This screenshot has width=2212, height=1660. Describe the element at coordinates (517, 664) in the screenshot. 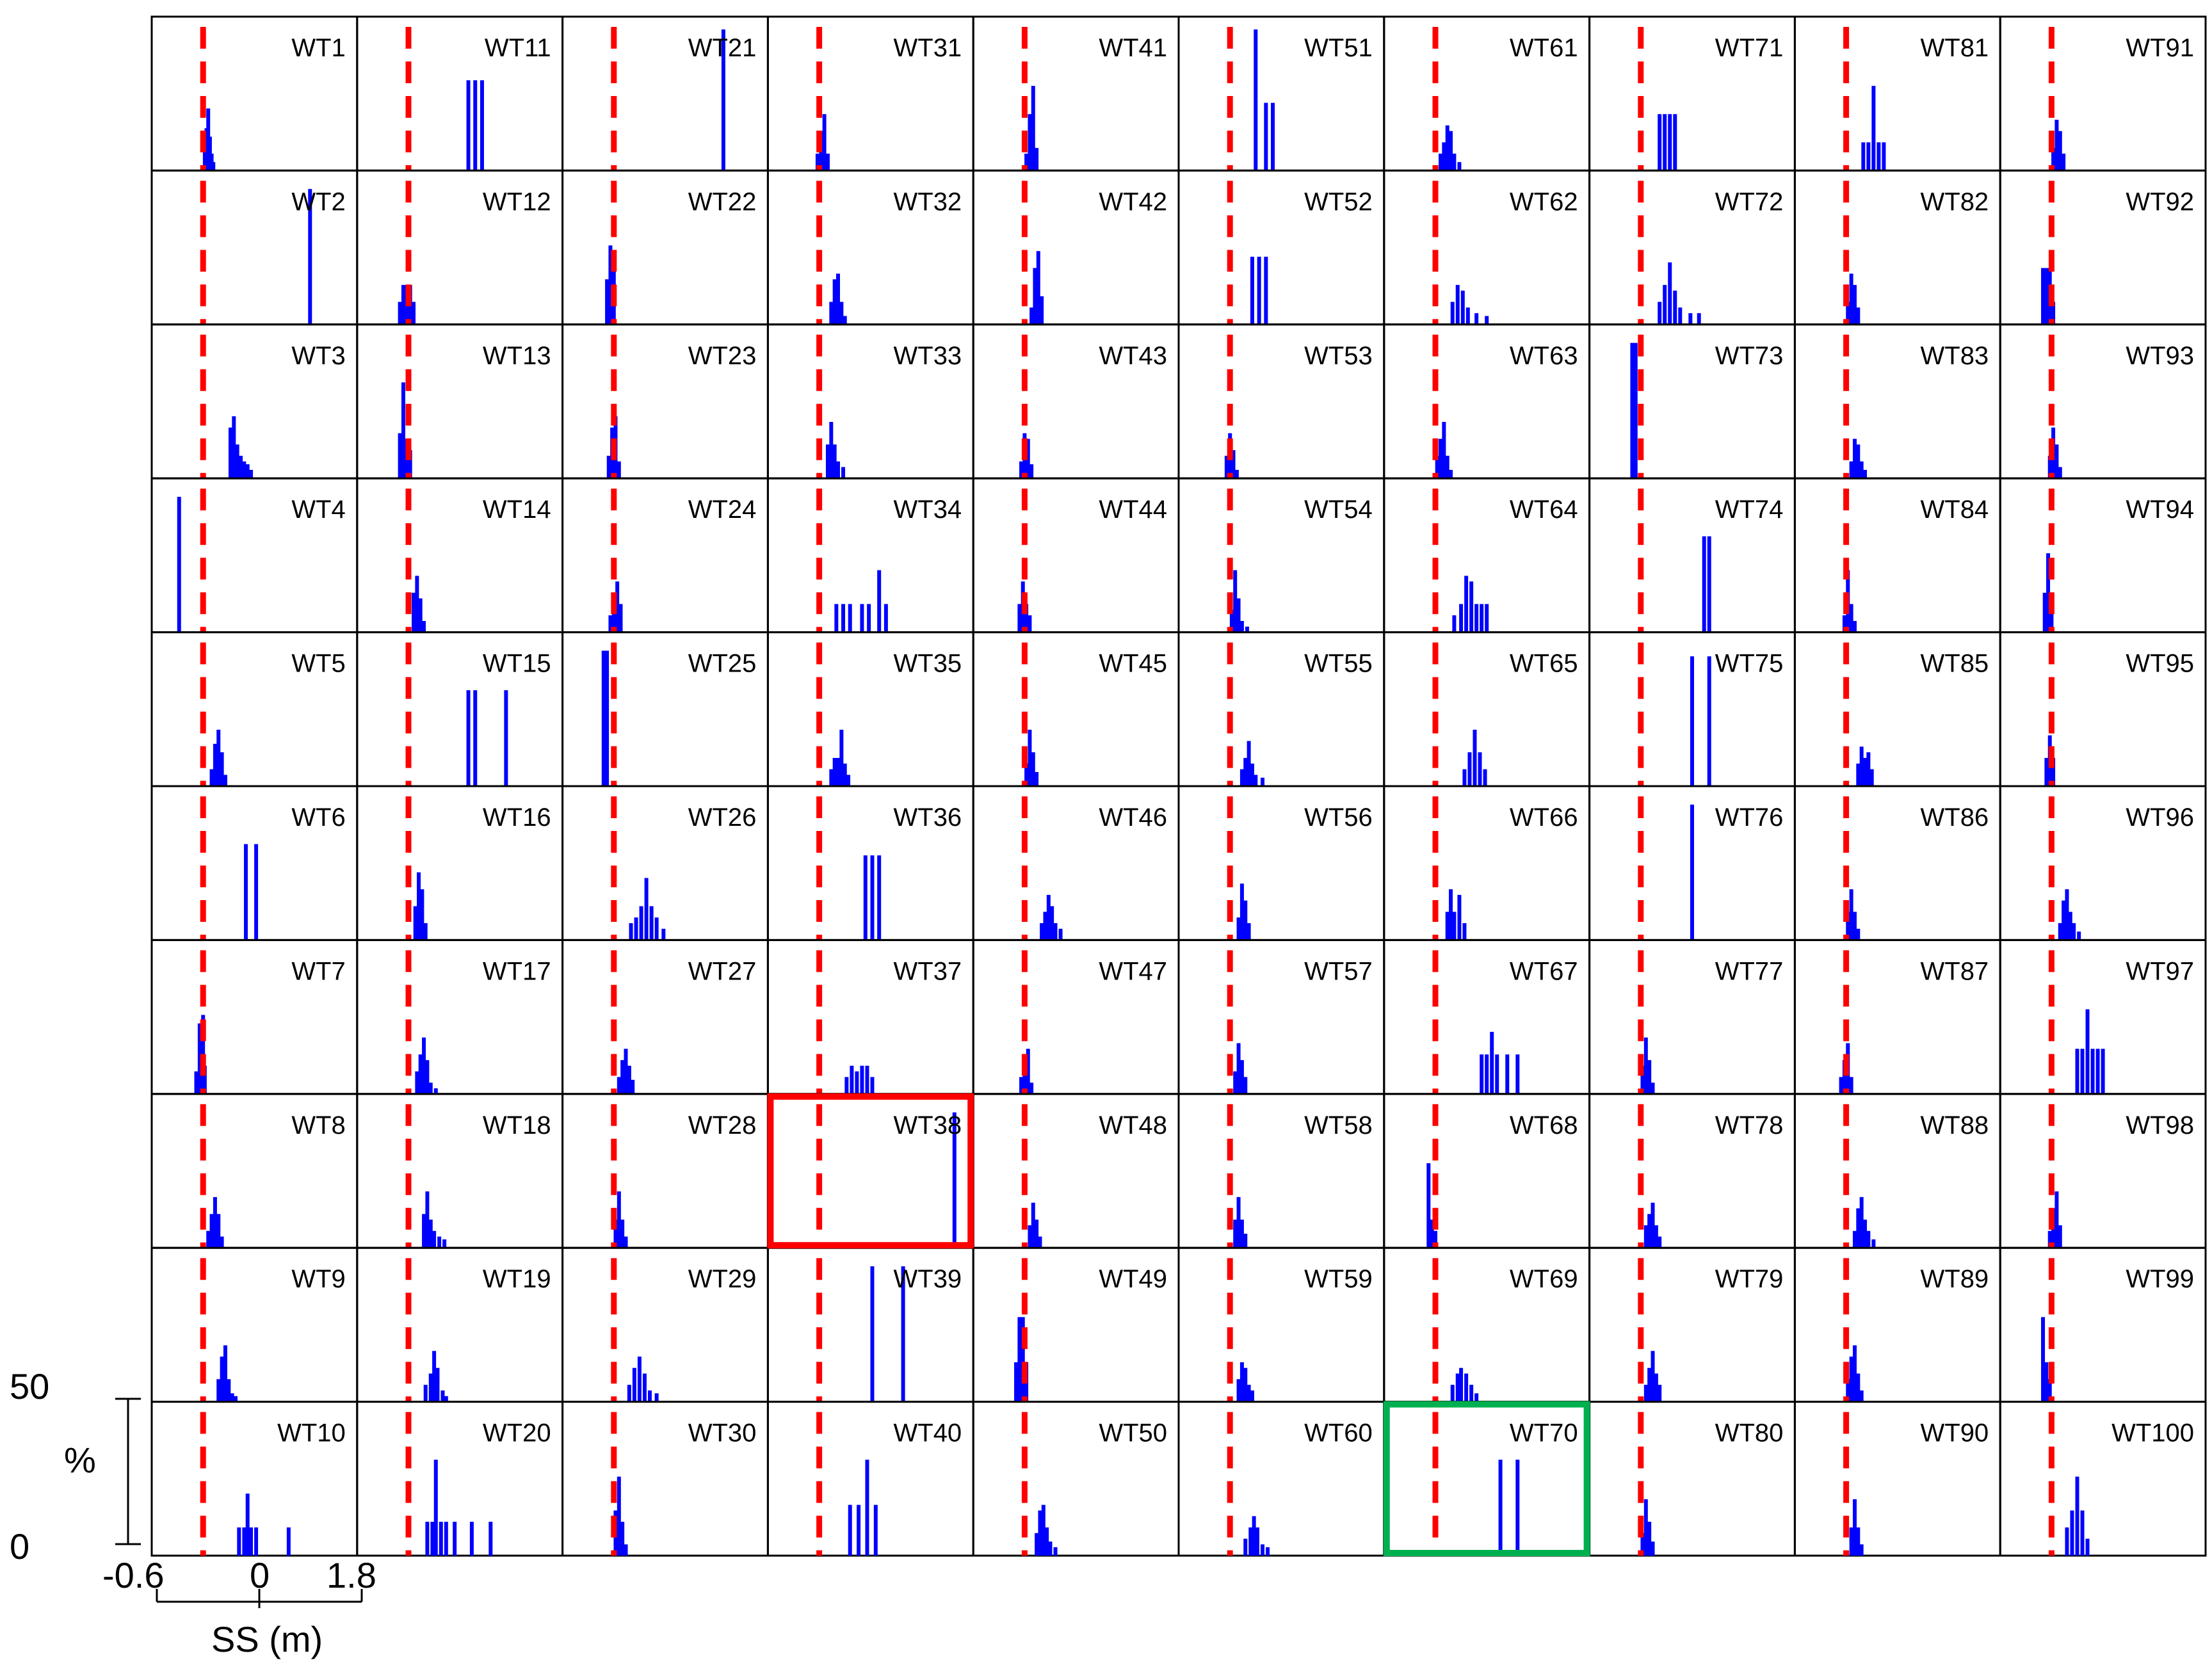

I see `panel-label: WT15` at that location.